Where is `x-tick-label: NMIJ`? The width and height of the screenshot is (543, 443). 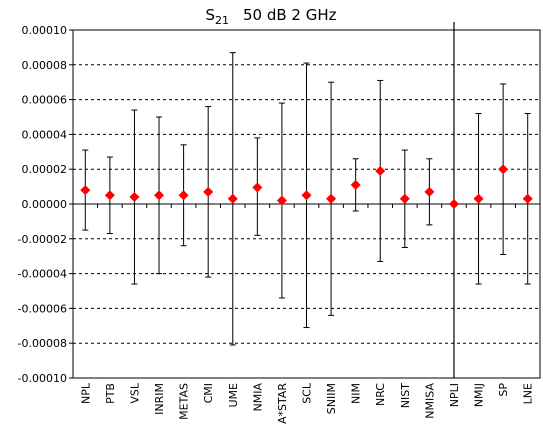 x-tick-label: NMIJ is located at coordinates (479, 395).